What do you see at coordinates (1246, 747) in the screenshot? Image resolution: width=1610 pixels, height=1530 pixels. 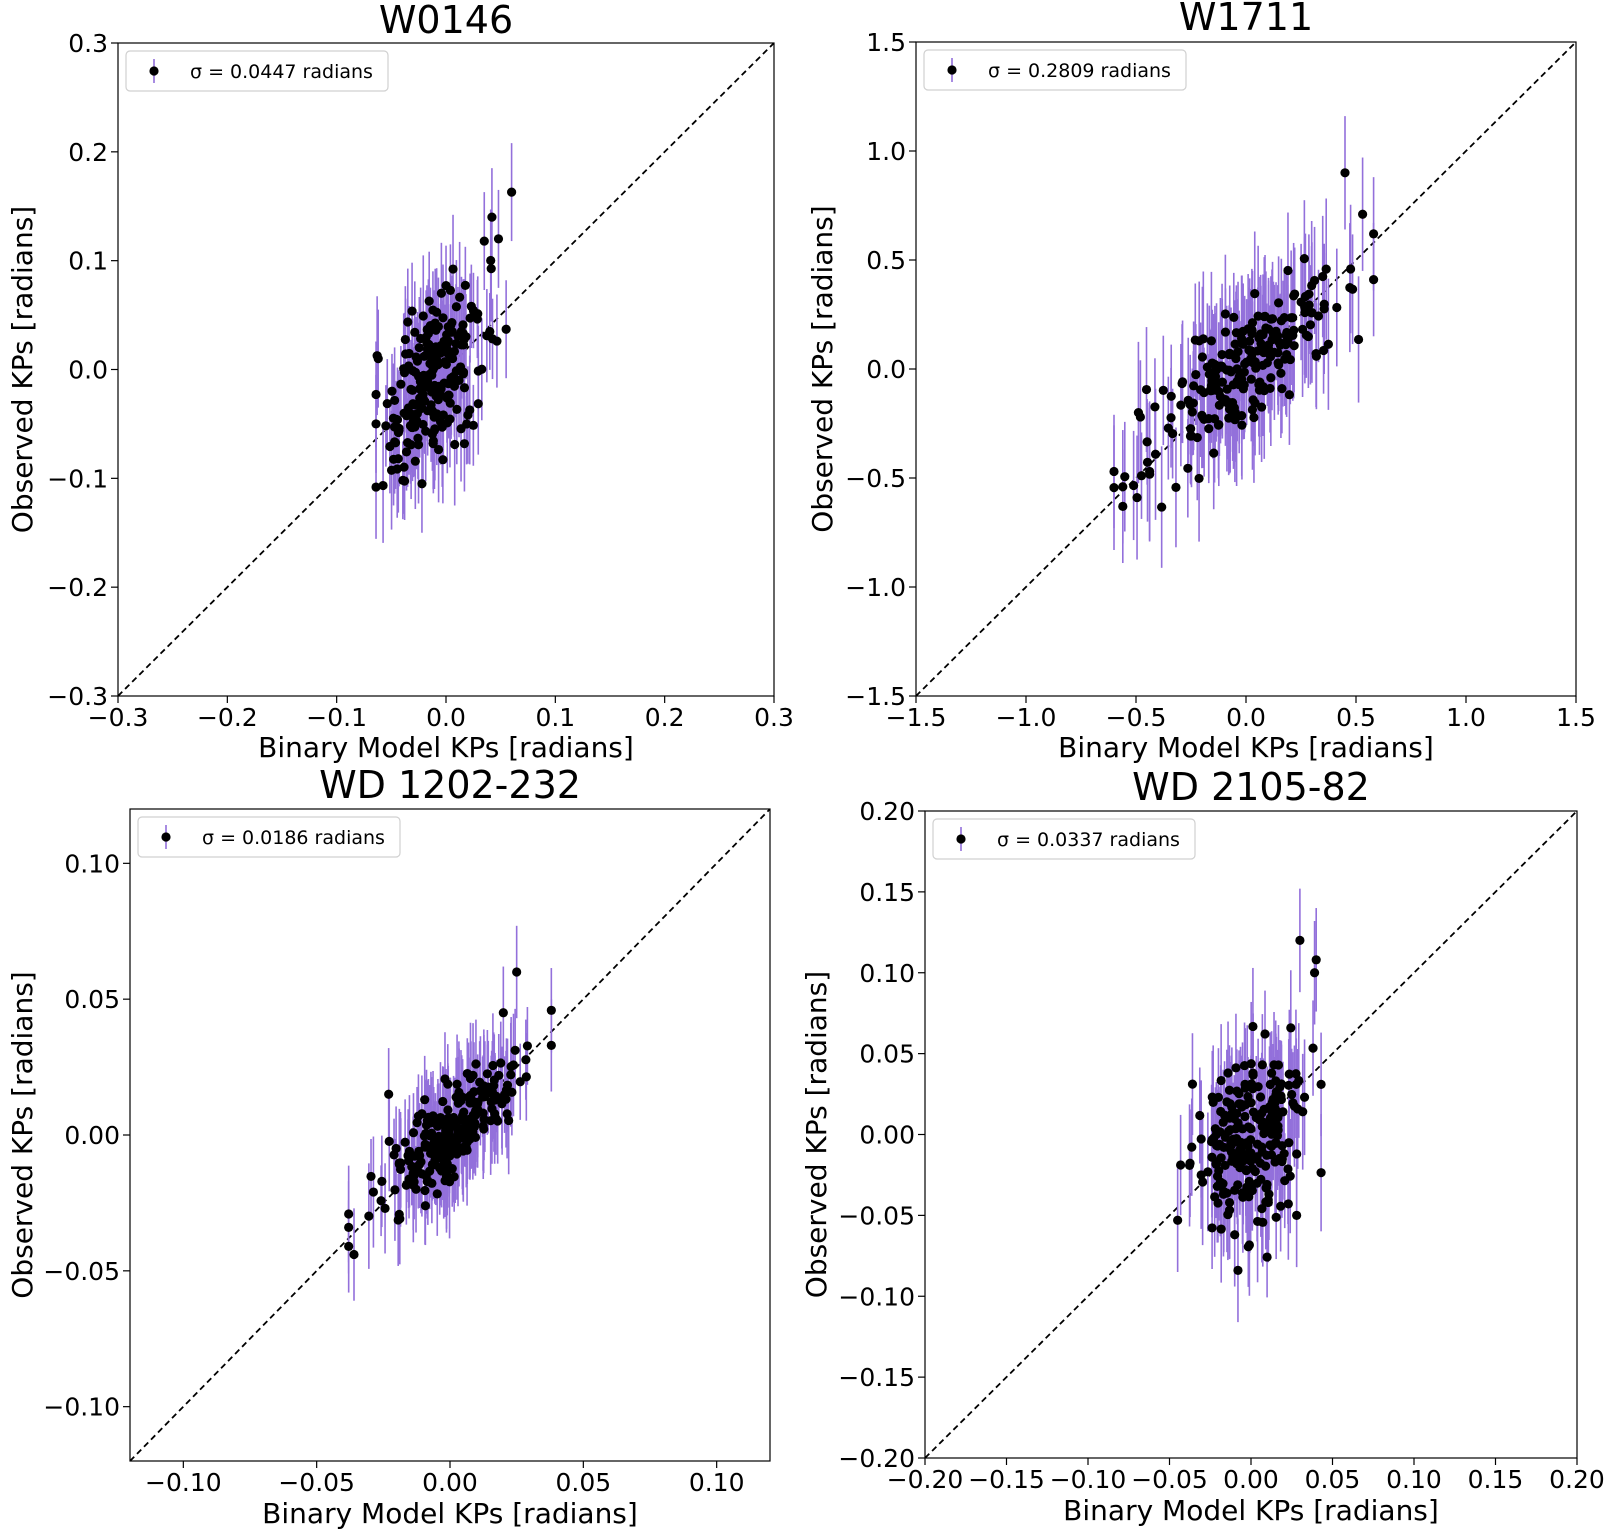 I see `x-axis-label: Binary Model KPs [radians]` at bounding box center [1246, 747].